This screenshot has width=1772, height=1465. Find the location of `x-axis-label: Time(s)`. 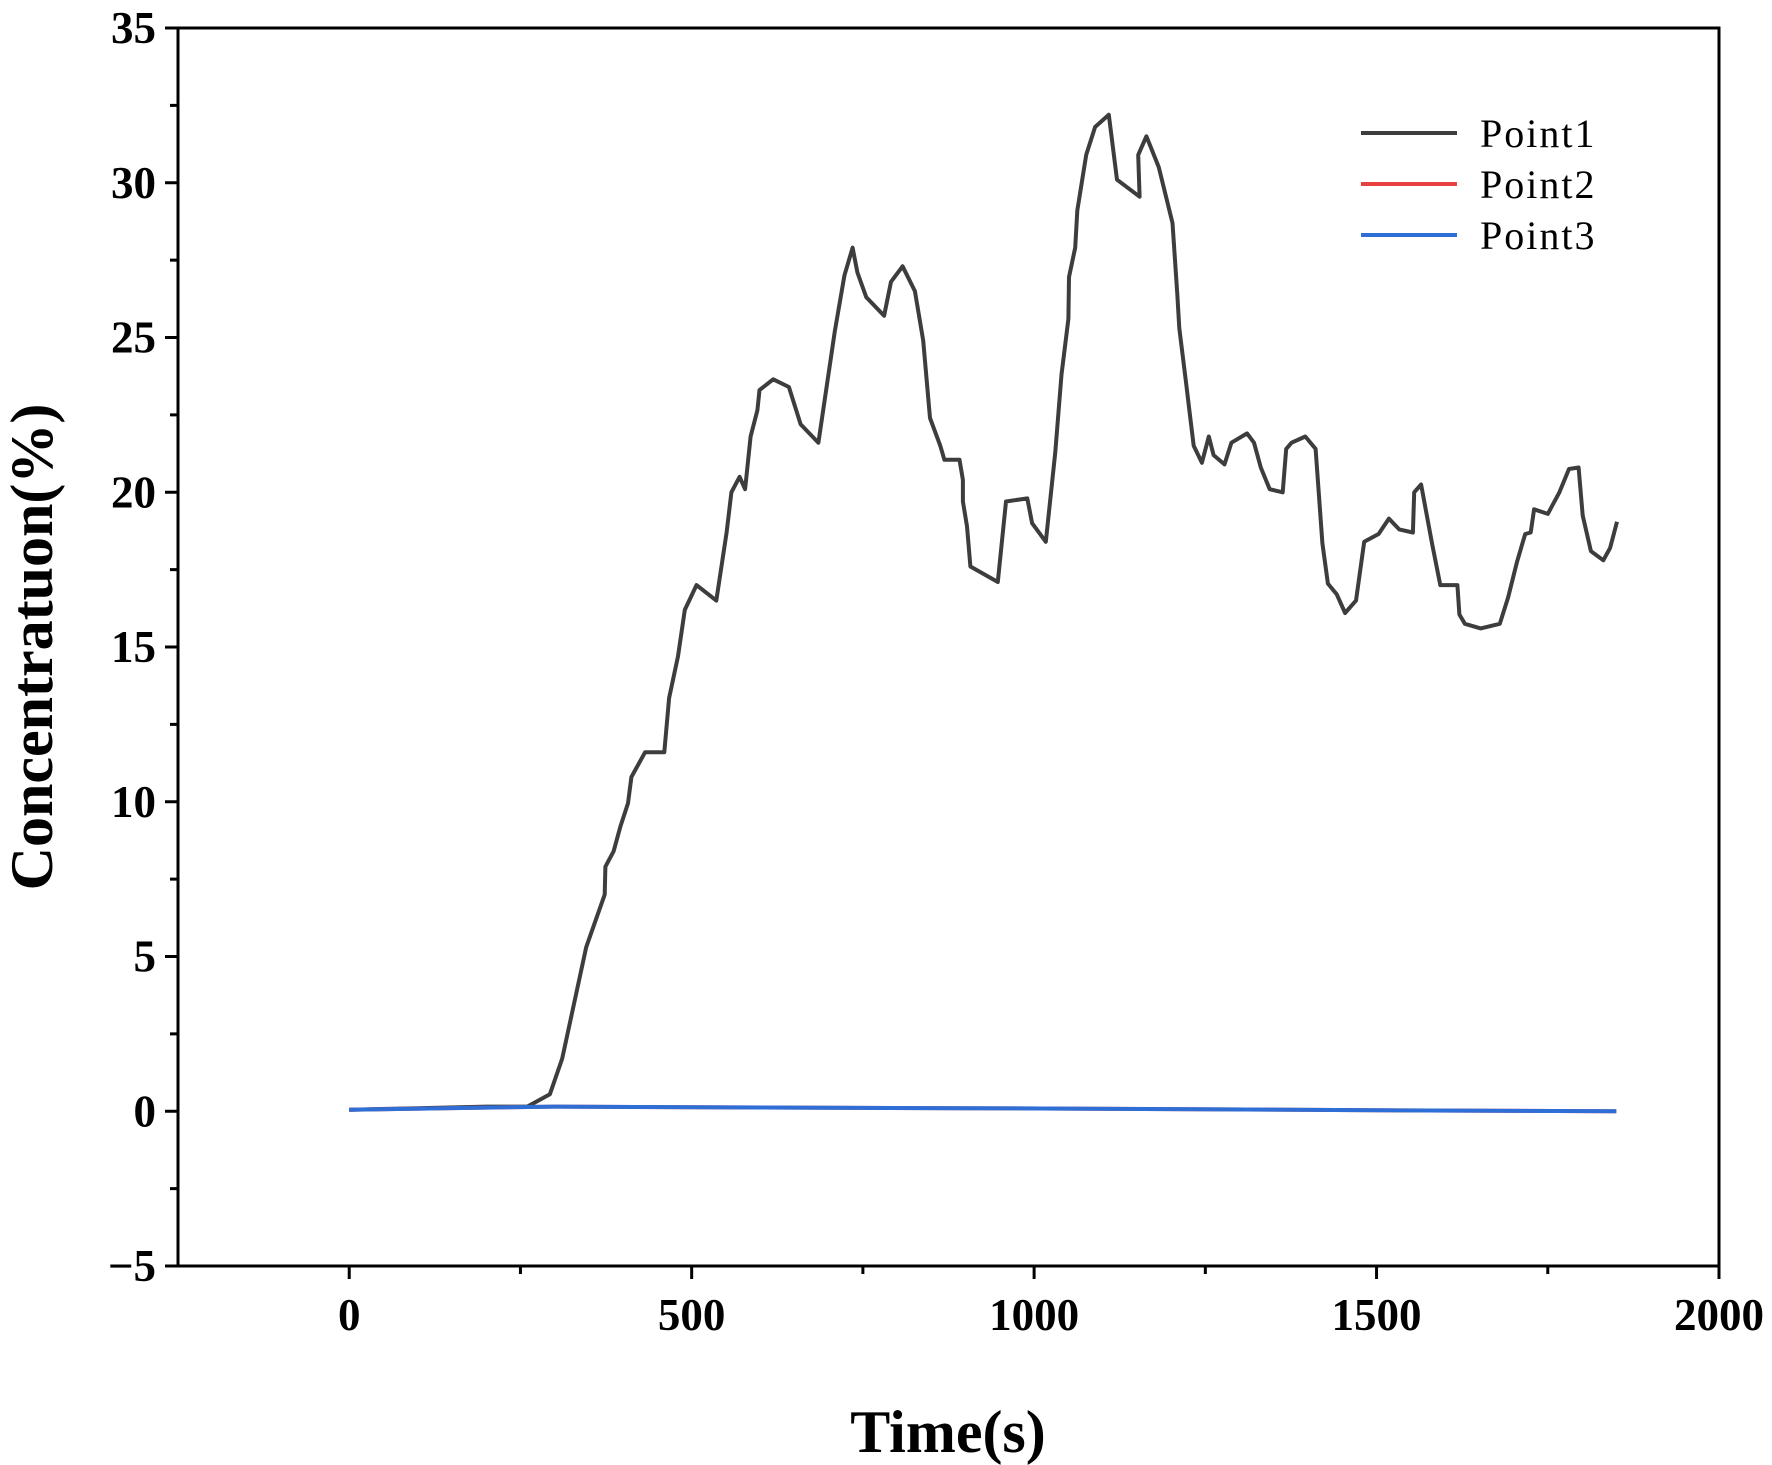

x-axis-label: Time(s) is located at coordinates (948, 1432).